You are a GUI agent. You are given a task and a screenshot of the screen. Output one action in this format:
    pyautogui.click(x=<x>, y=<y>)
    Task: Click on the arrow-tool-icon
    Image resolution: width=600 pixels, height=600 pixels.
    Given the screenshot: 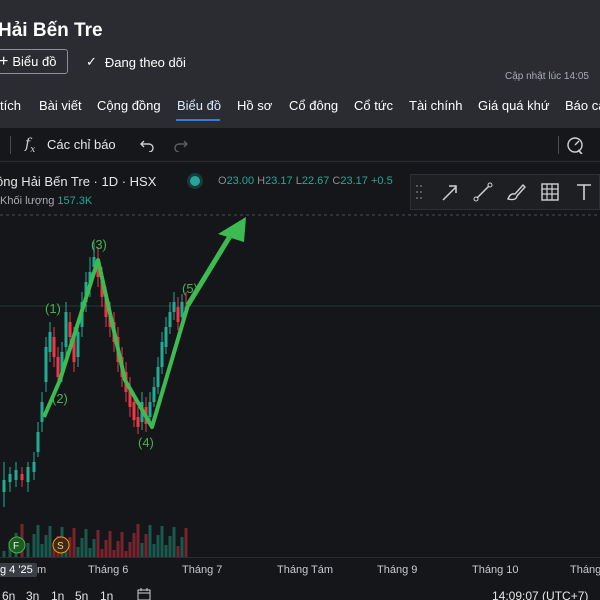 What is the action you would take?
    pyautogui.click(x=450, y=192)
    